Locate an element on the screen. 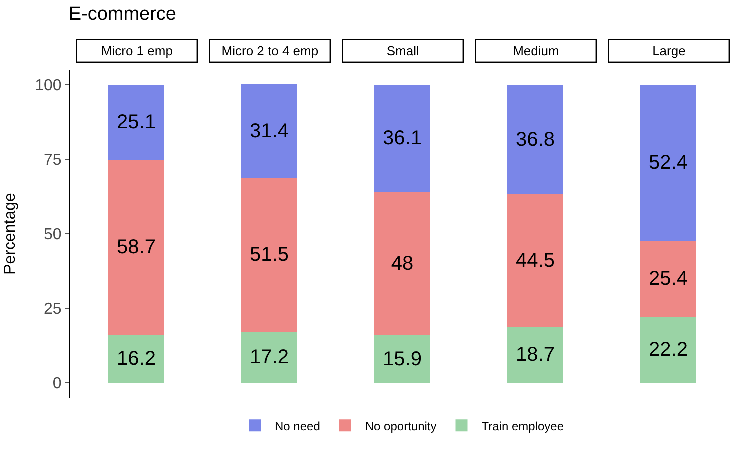 The height and width of the screenshot is (458, 740). x-tick-label: Large is located at coordinates (669, 51).